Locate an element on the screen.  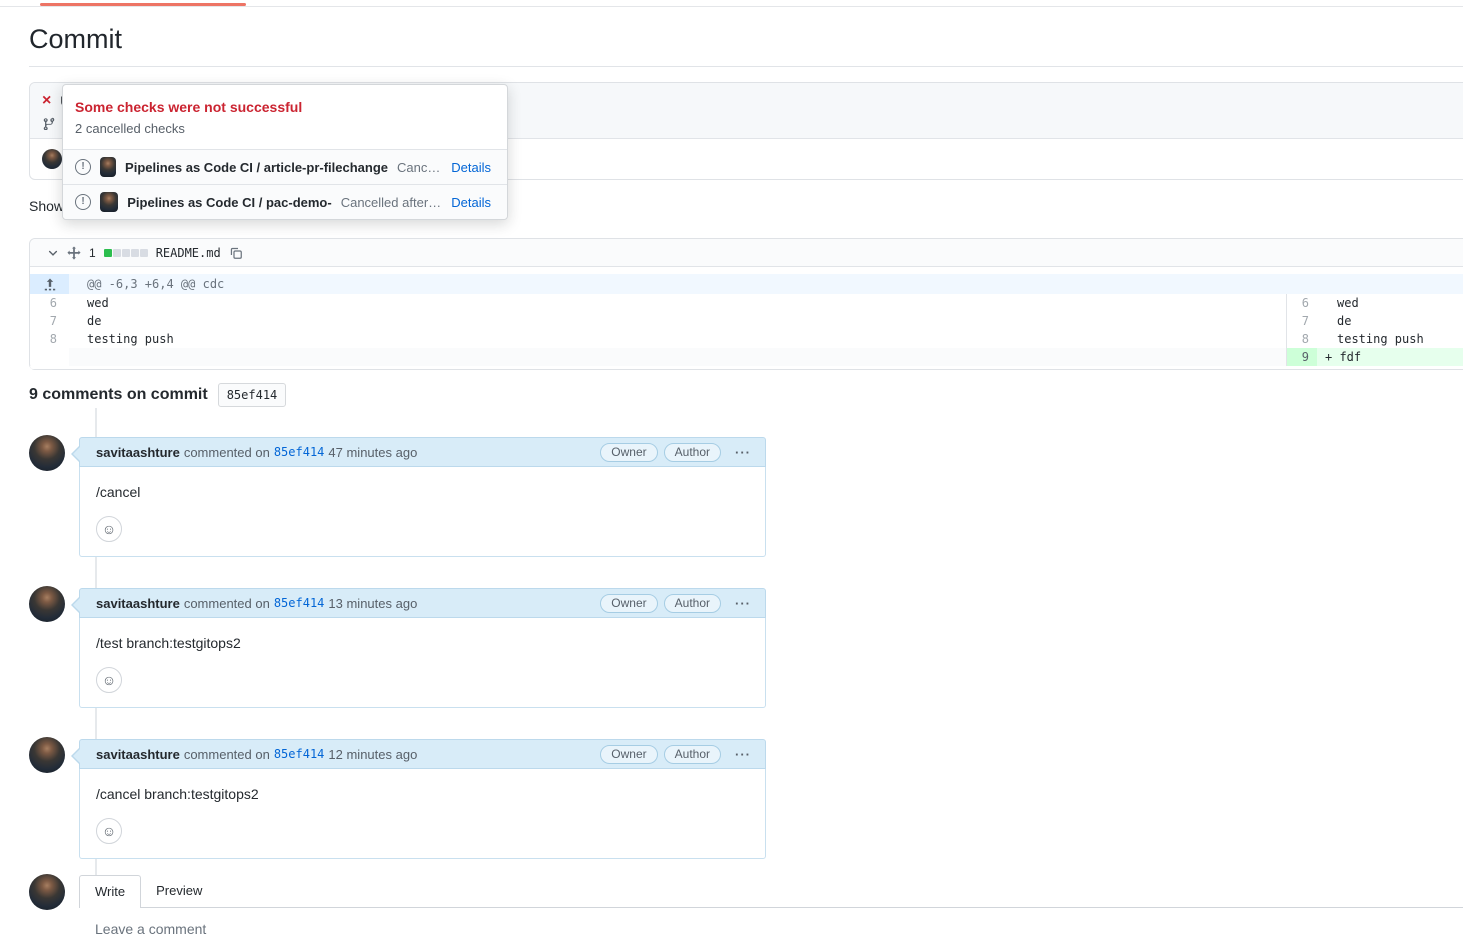
comments-count-text: 9 comments on commit is located at coordinates (118, 394).